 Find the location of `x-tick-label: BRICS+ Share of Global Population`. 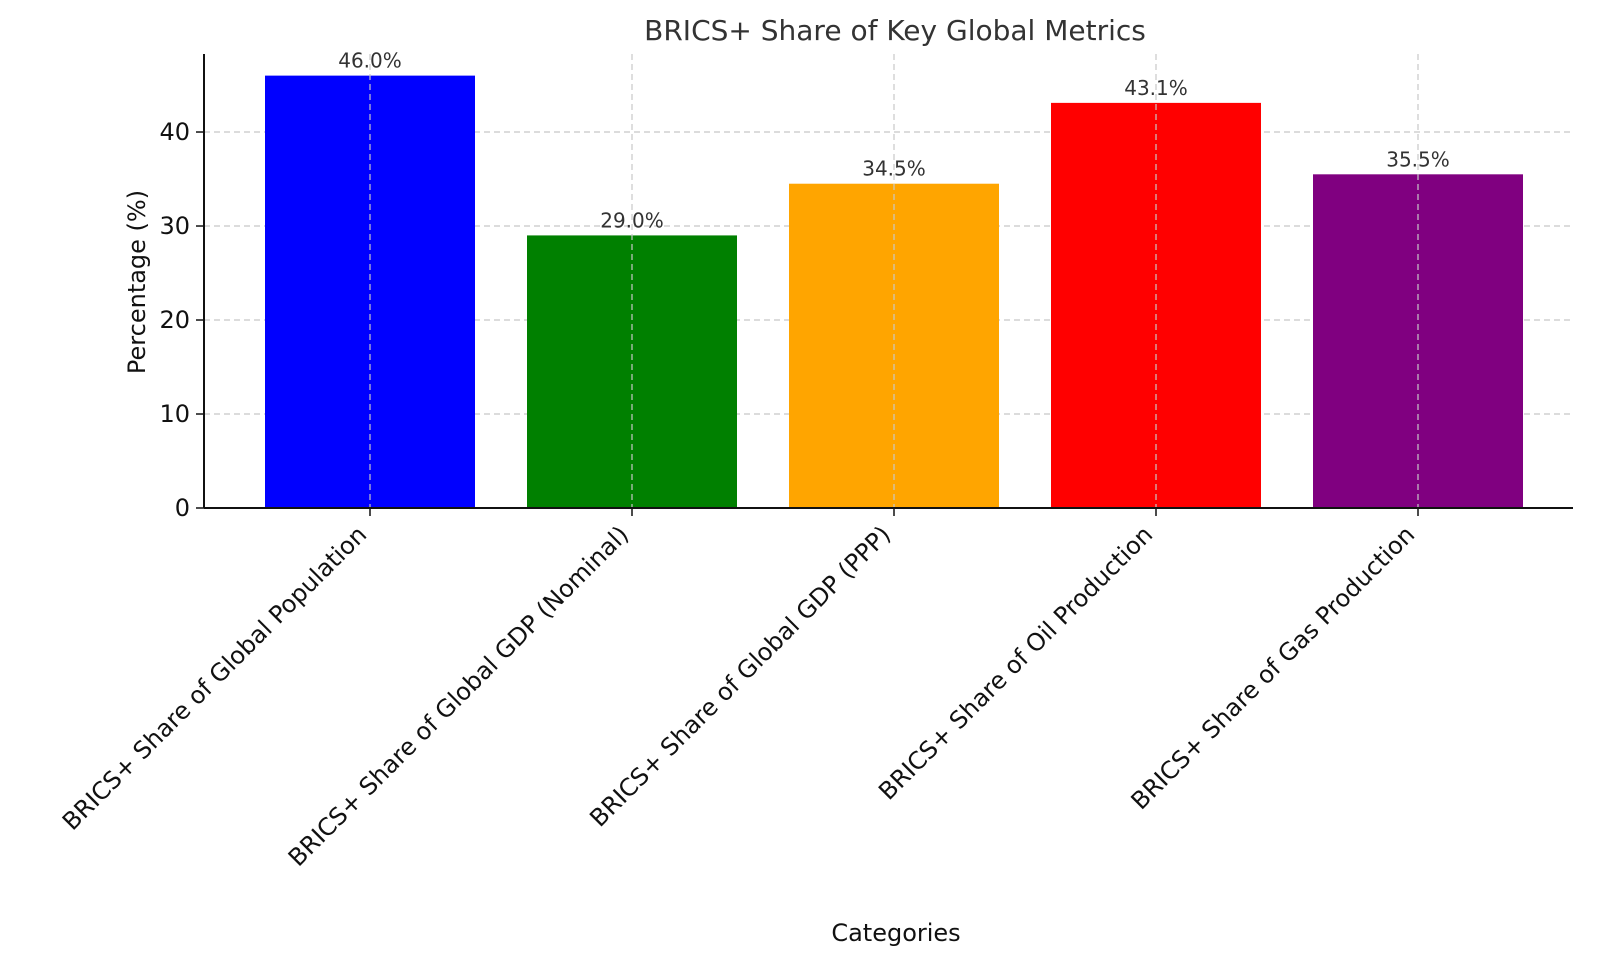

x-tick-label: BRICS+ Share of Global Population is located at coordinates (214, 677).